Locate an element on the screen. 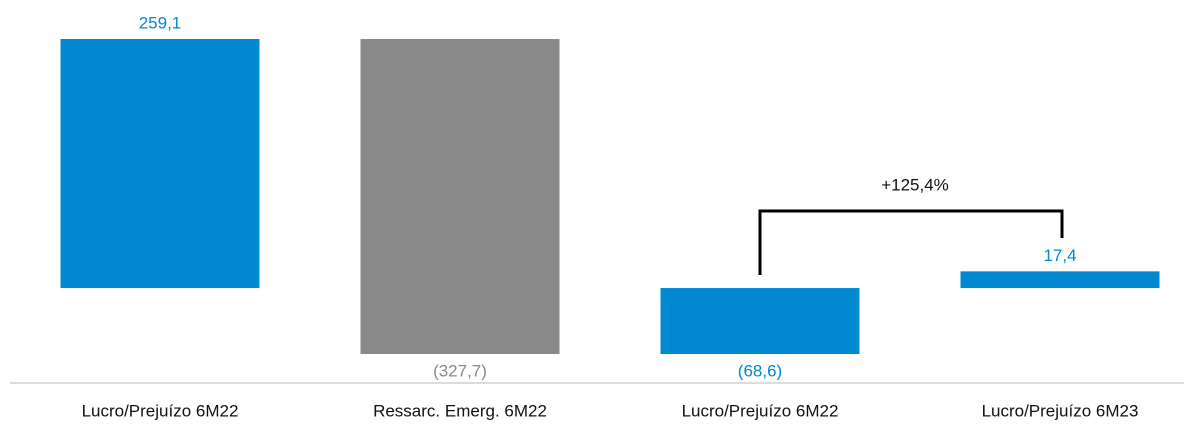  value-label: (327,7) is located at coordinates (460, 370).